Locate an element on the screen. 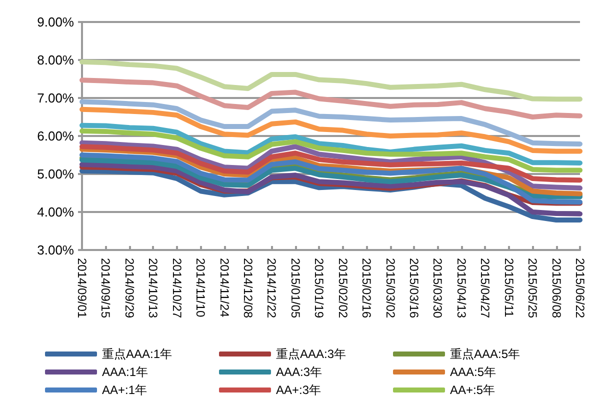 The width and height of the screenshot is (607, 402). x-tick-label: 2015/03/02 is located at coordinates (390, 288).